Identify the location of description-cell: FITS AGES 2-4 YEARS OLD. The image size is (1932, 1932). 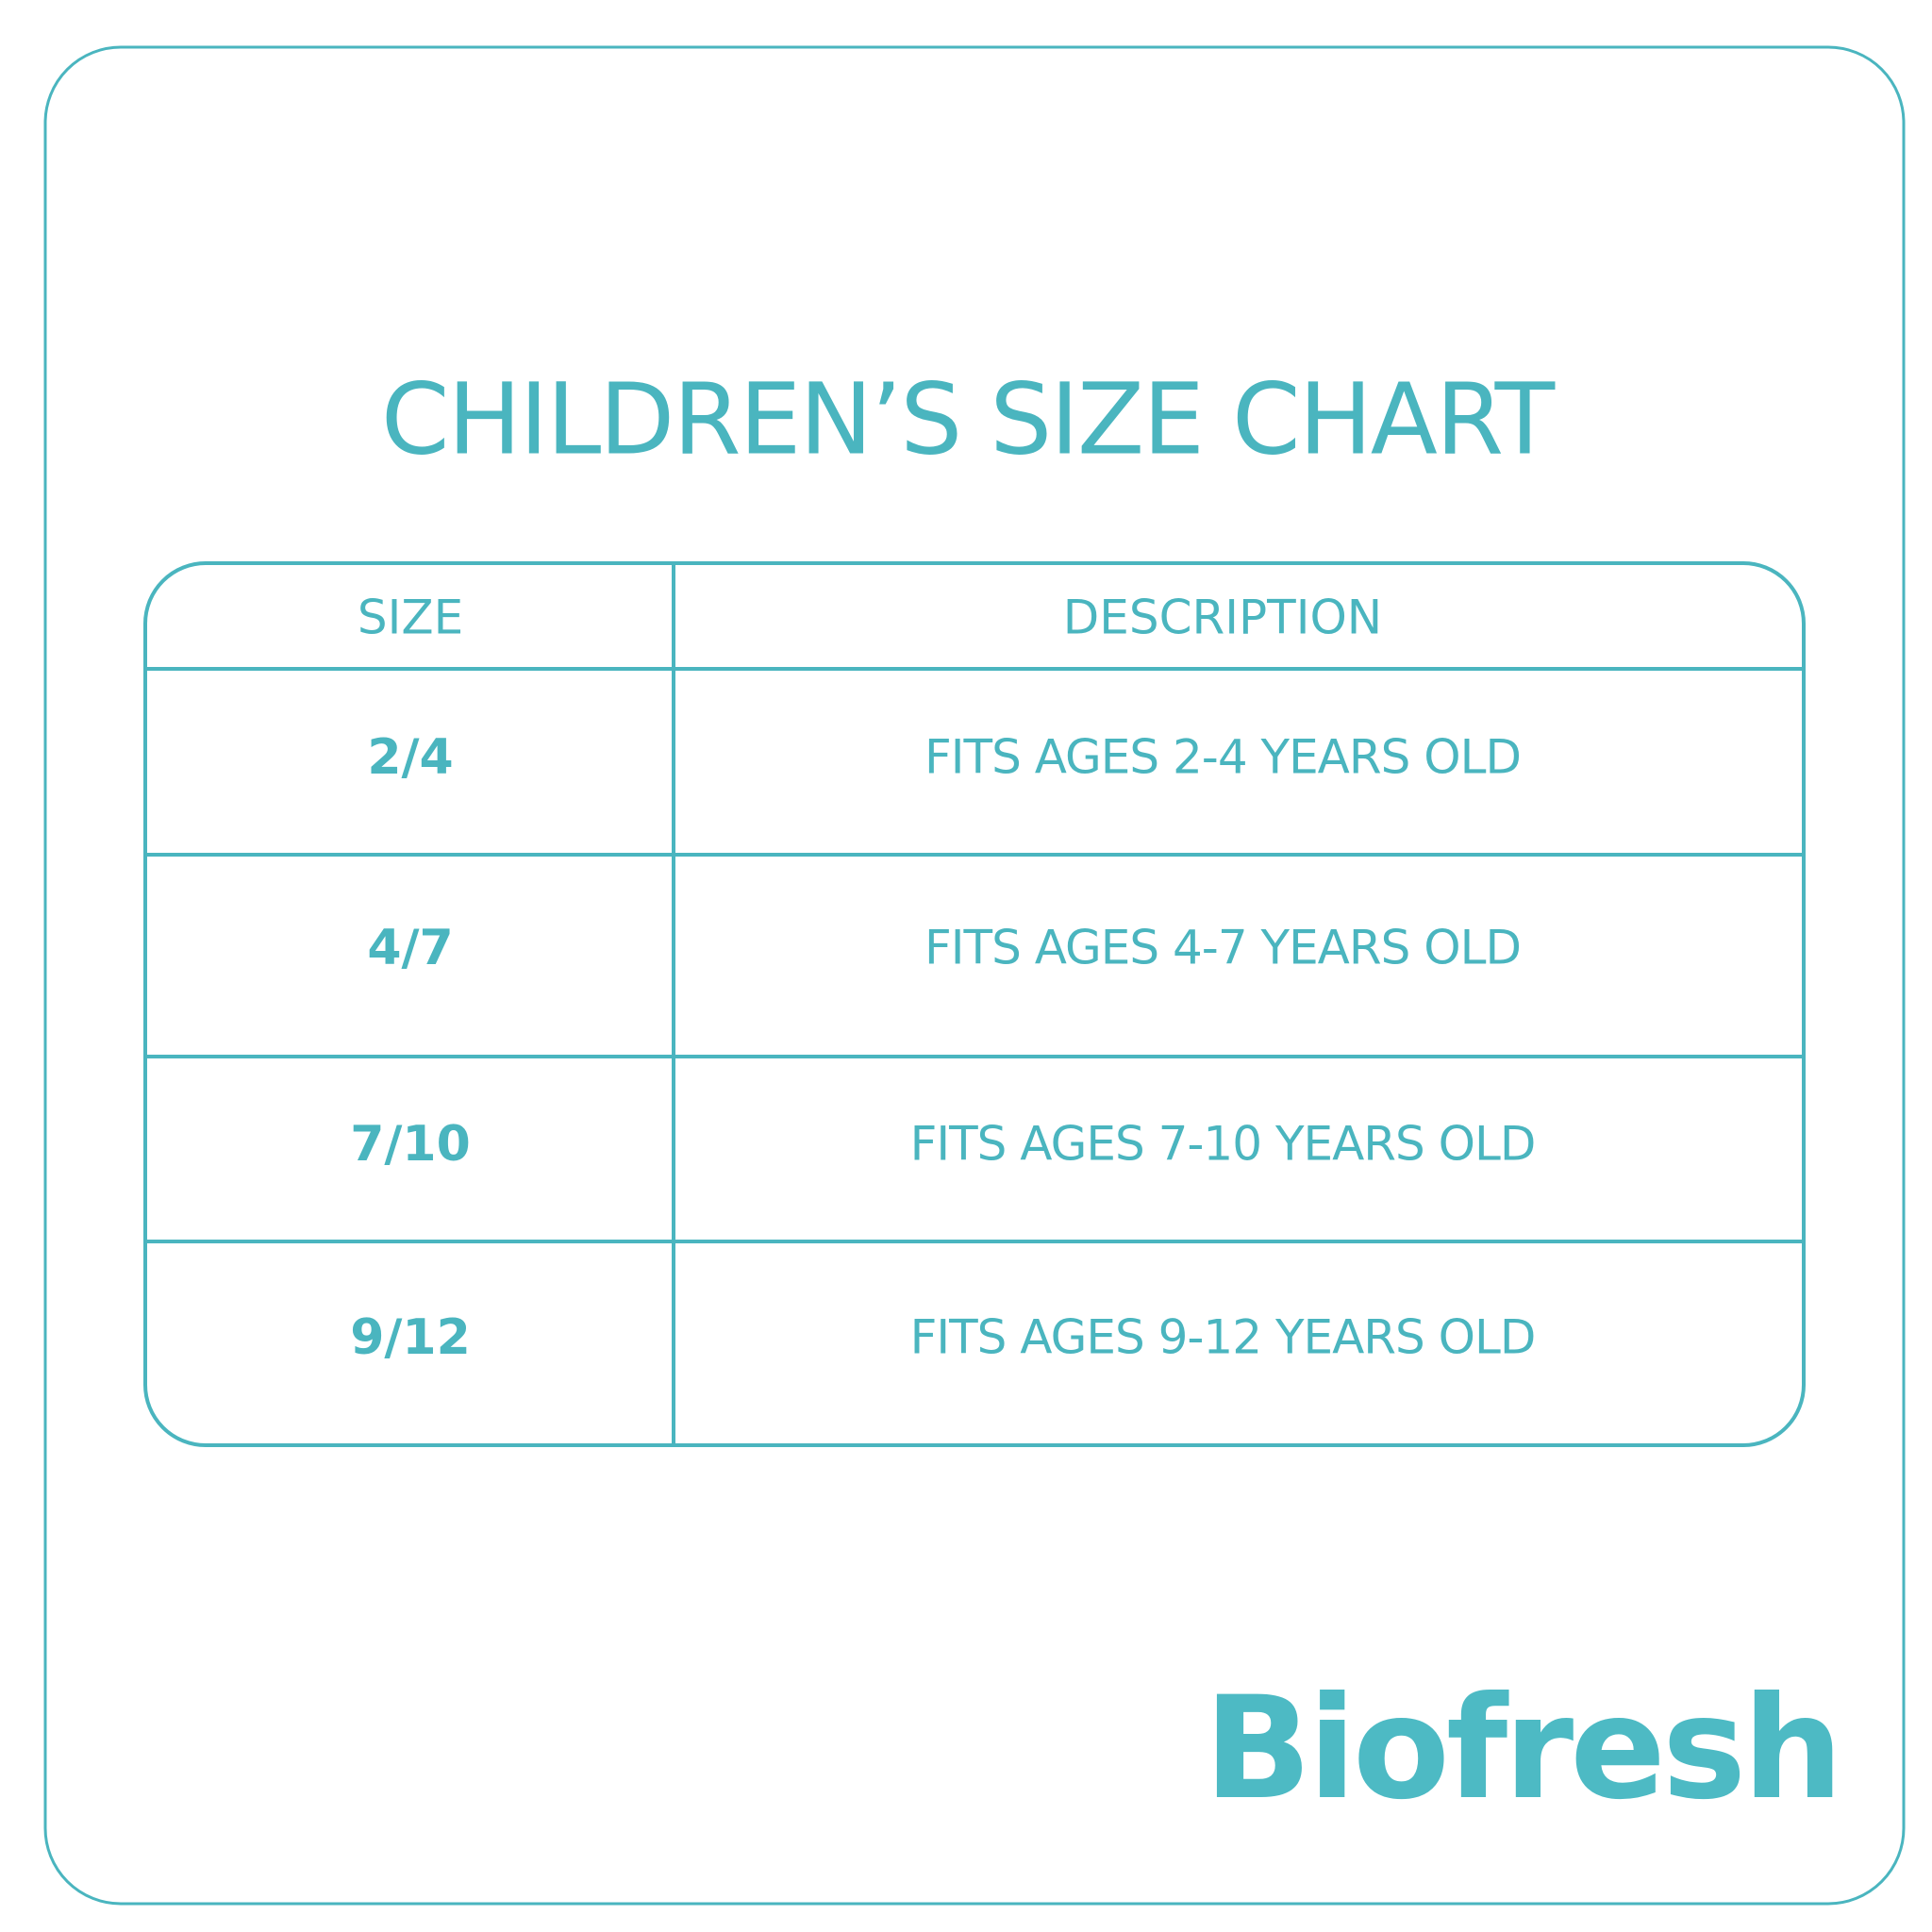
(1223, 757).